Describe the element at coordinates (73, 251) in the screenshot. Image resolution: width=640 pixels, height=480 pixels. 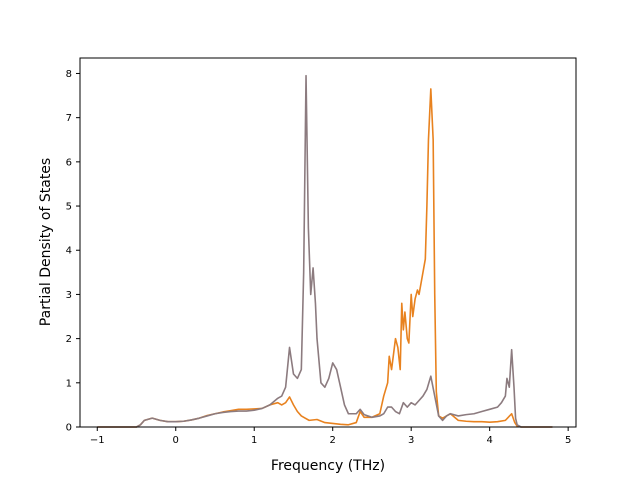
I see `y-axis-ticks: 0 1 2 3 4 5 6 7 8` at that location.